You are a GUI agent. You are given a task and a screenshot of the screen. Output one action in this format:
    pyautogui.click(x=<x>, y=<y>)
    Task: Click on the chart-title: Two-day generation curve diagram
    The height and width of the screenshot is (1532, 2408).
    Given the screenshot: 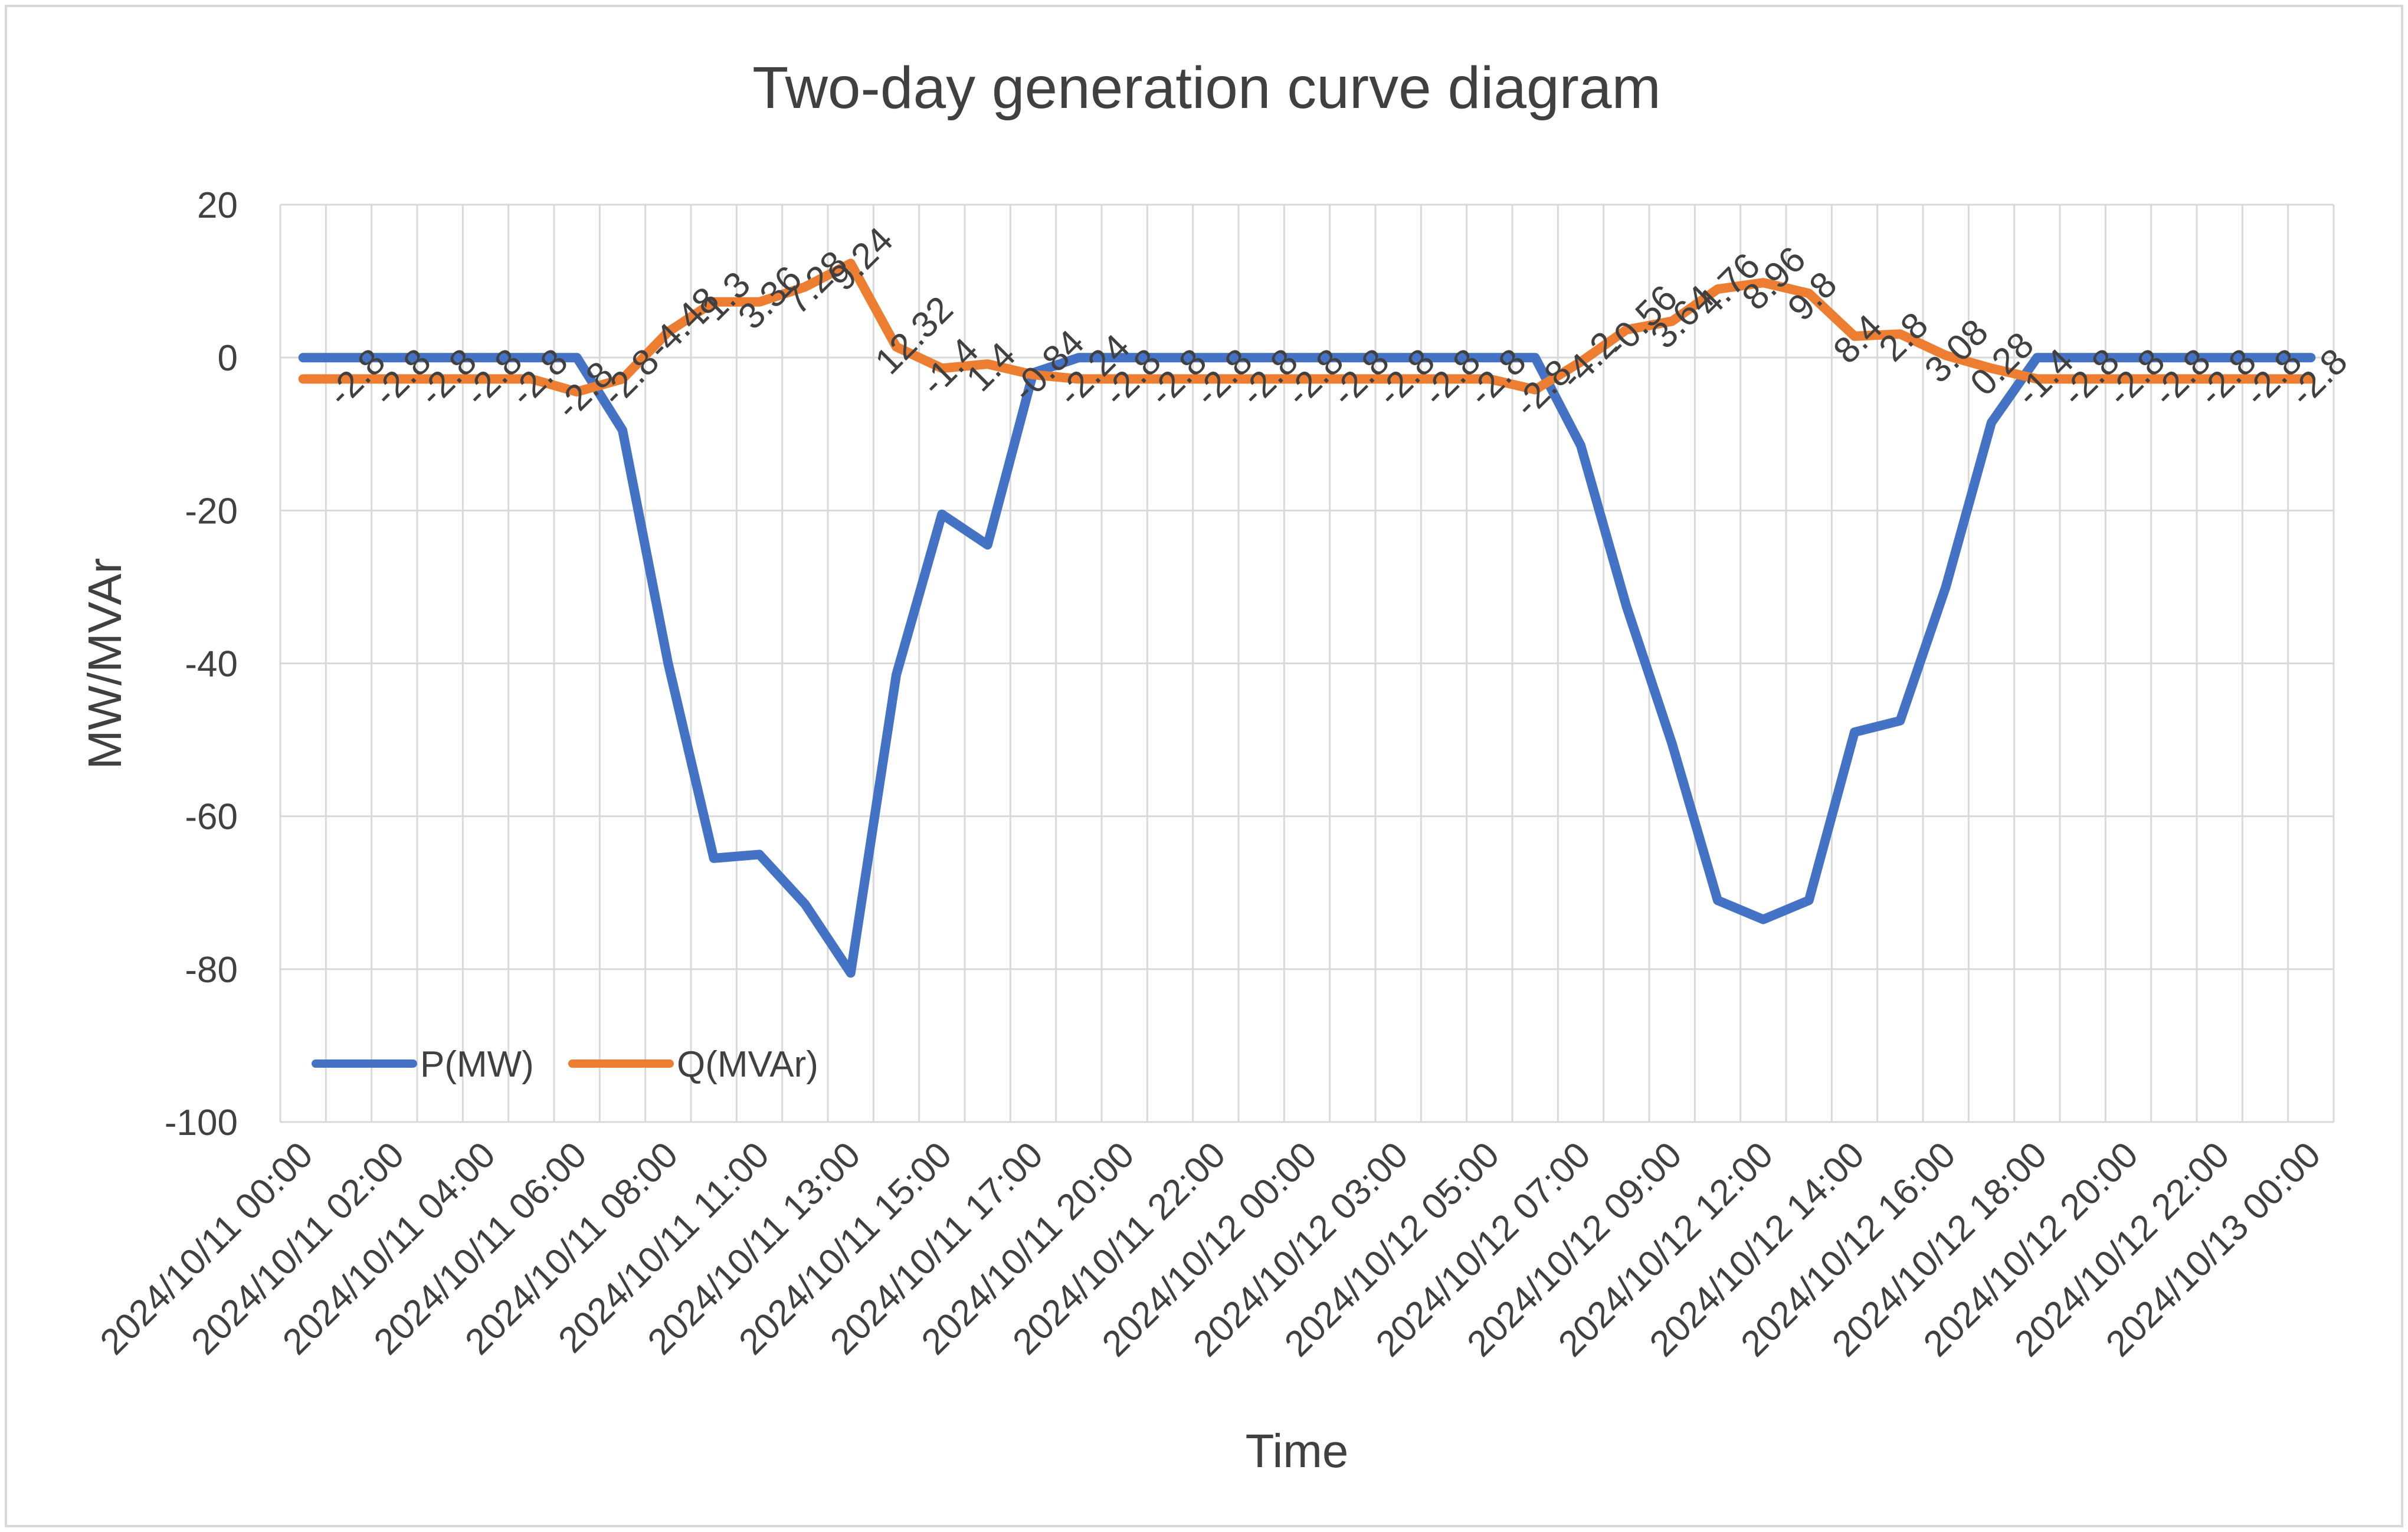 What is the action you would take?
    pyautogui.click(x=1206, y=88)
    